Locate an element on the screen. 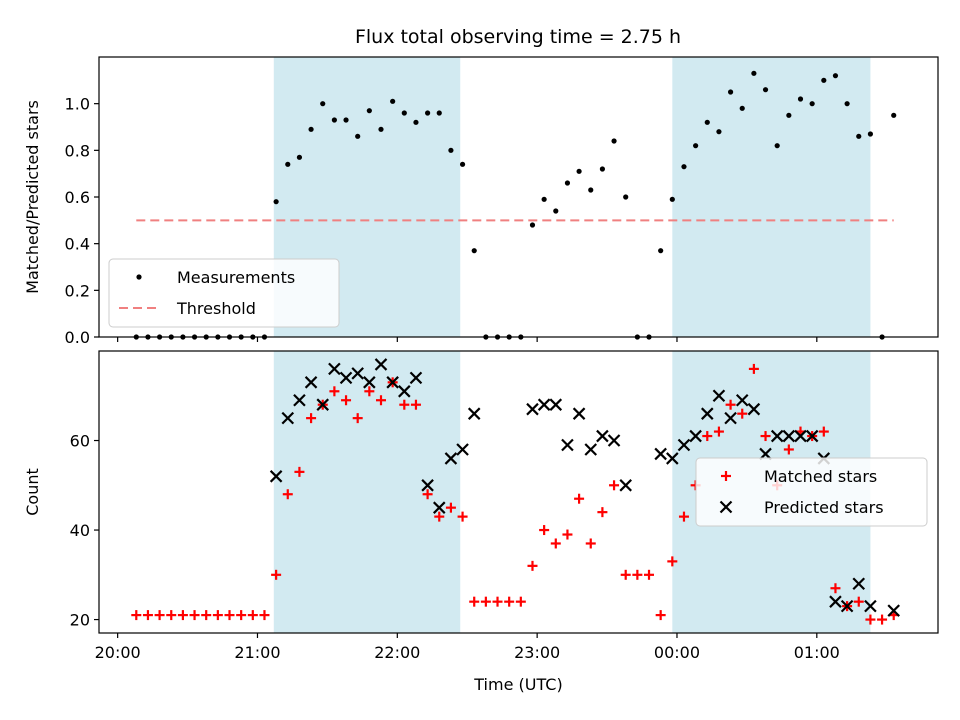 This screenshot has width=960, height=720. legend-label: Threshold is located at coordinates (216, 308).